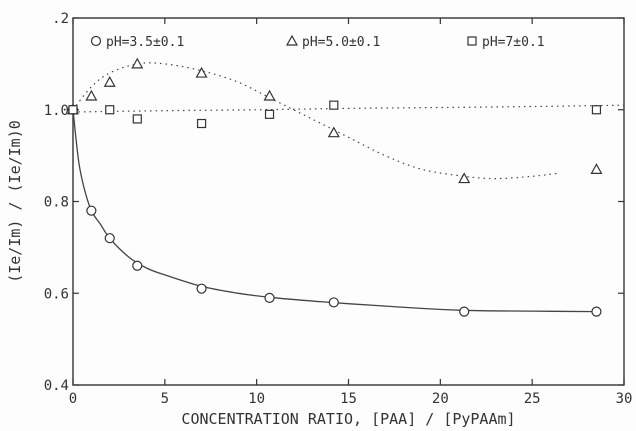 The height and width of the screenshot is (431, 636). Describe the element at coordinates (15, 201) in the screenshot. I see `y-axis-label: (Ie/Im) / (Ie/Im)0` at that location.